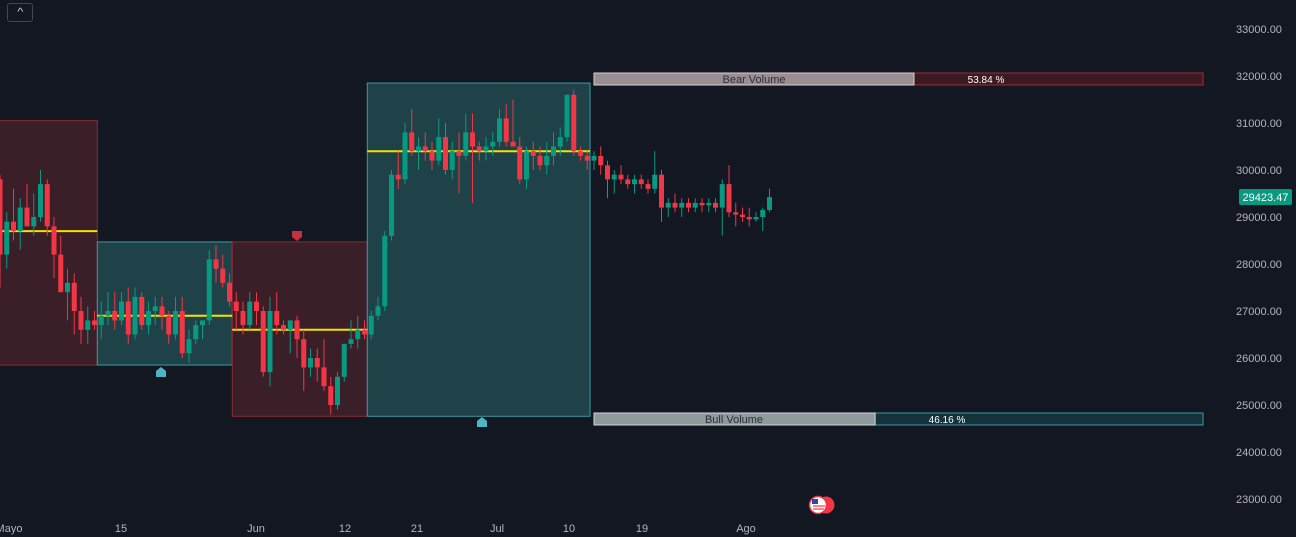 The height and width of the screenshot is (537, 1296). I want to click on price-tick-label: 25000.00, so click(1259, 406).